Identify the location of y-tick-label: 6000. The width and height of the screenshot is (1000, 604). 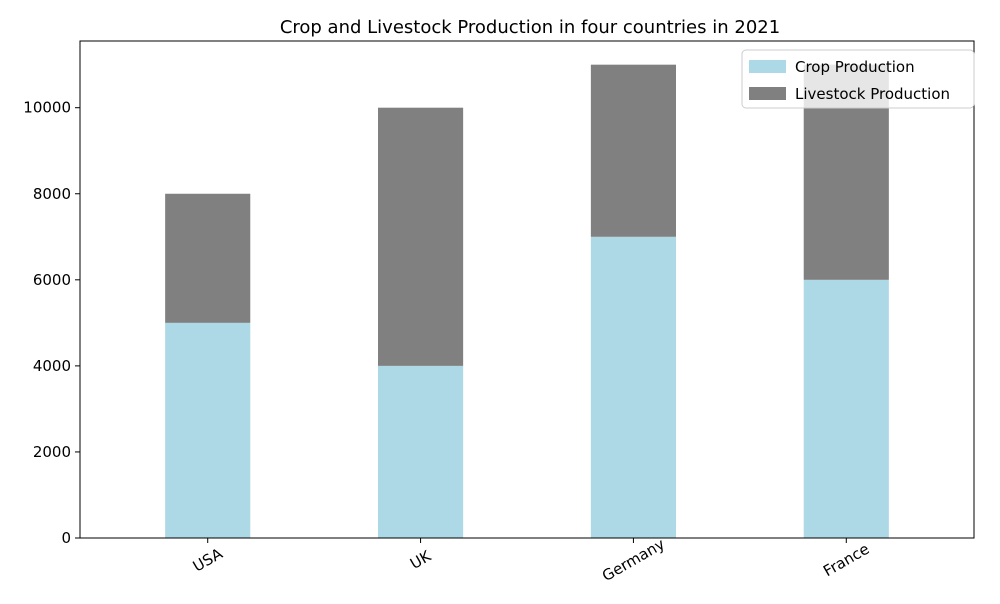
(52, 280).